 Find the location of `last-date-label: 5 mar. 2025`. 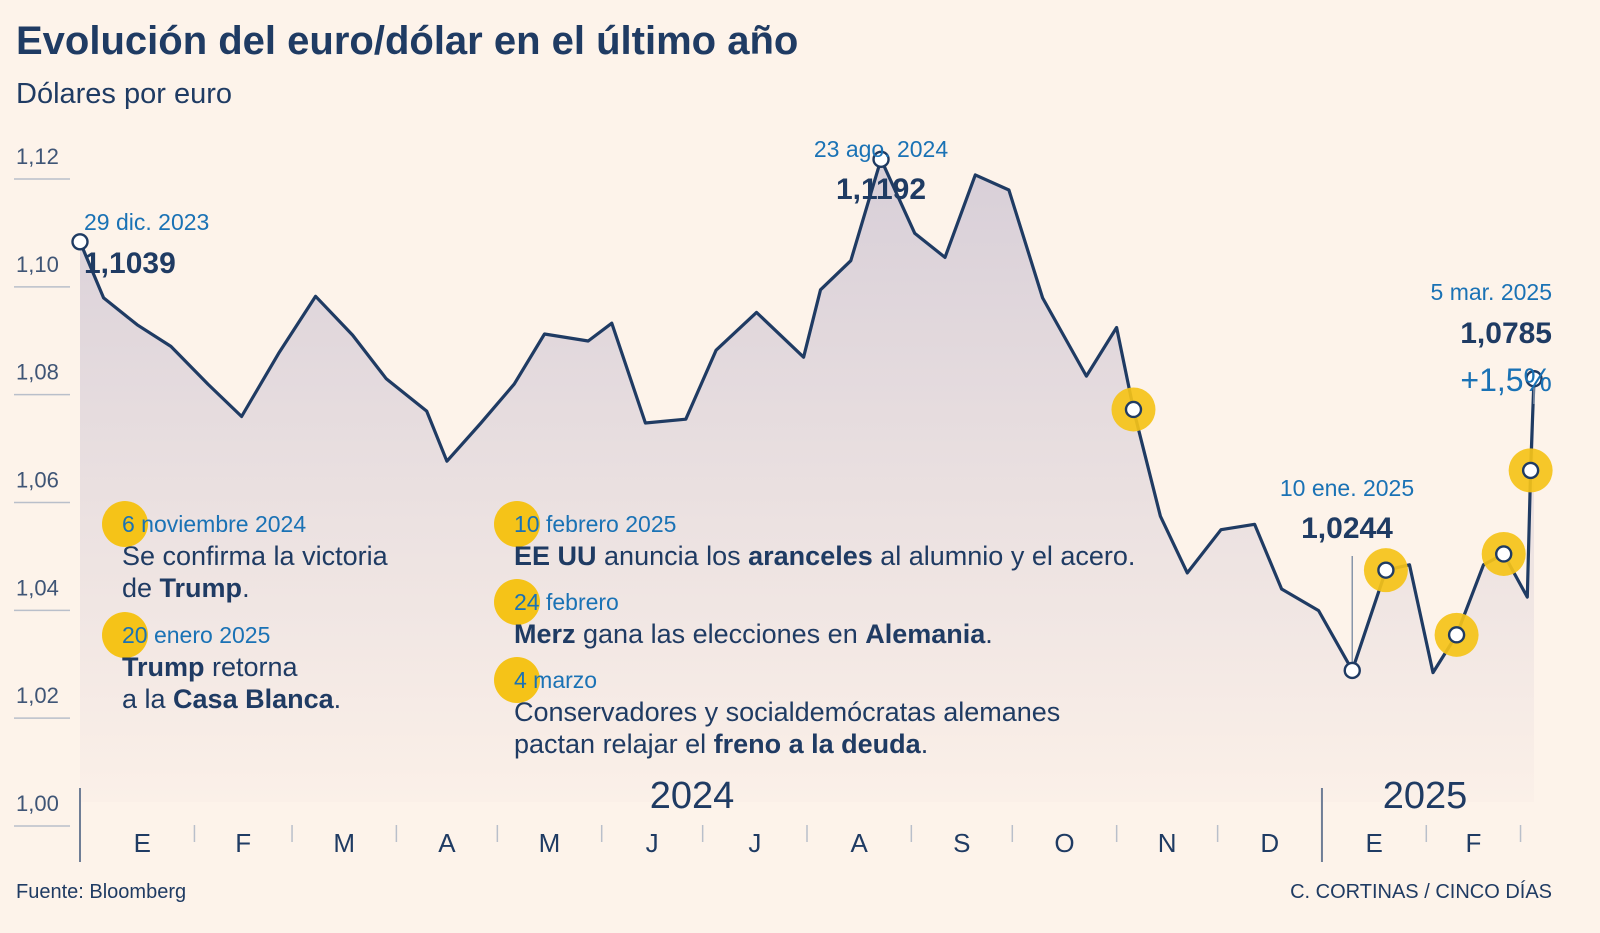

last-date-label: 5 mar. 2025 is located at coordinates (1491, 292).